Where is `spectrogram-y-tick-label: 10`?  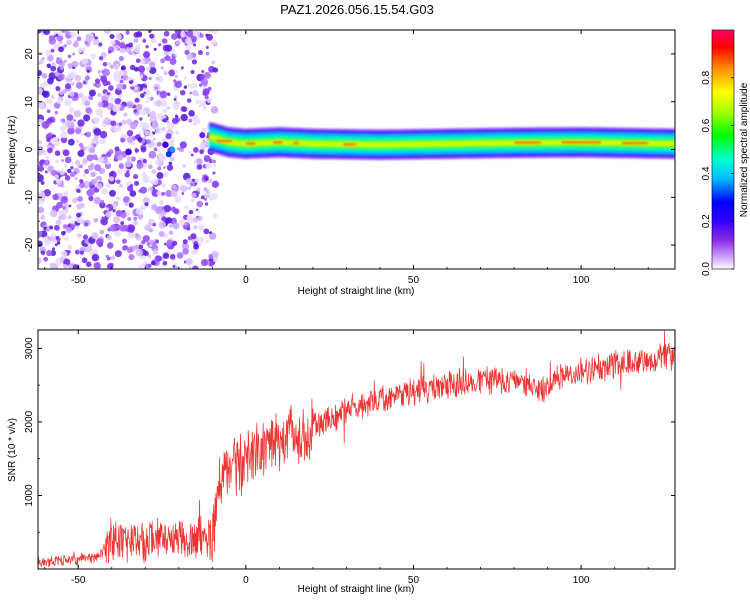 spectrogram-y-tick-label: 10 is located at coordinates (29, 102).